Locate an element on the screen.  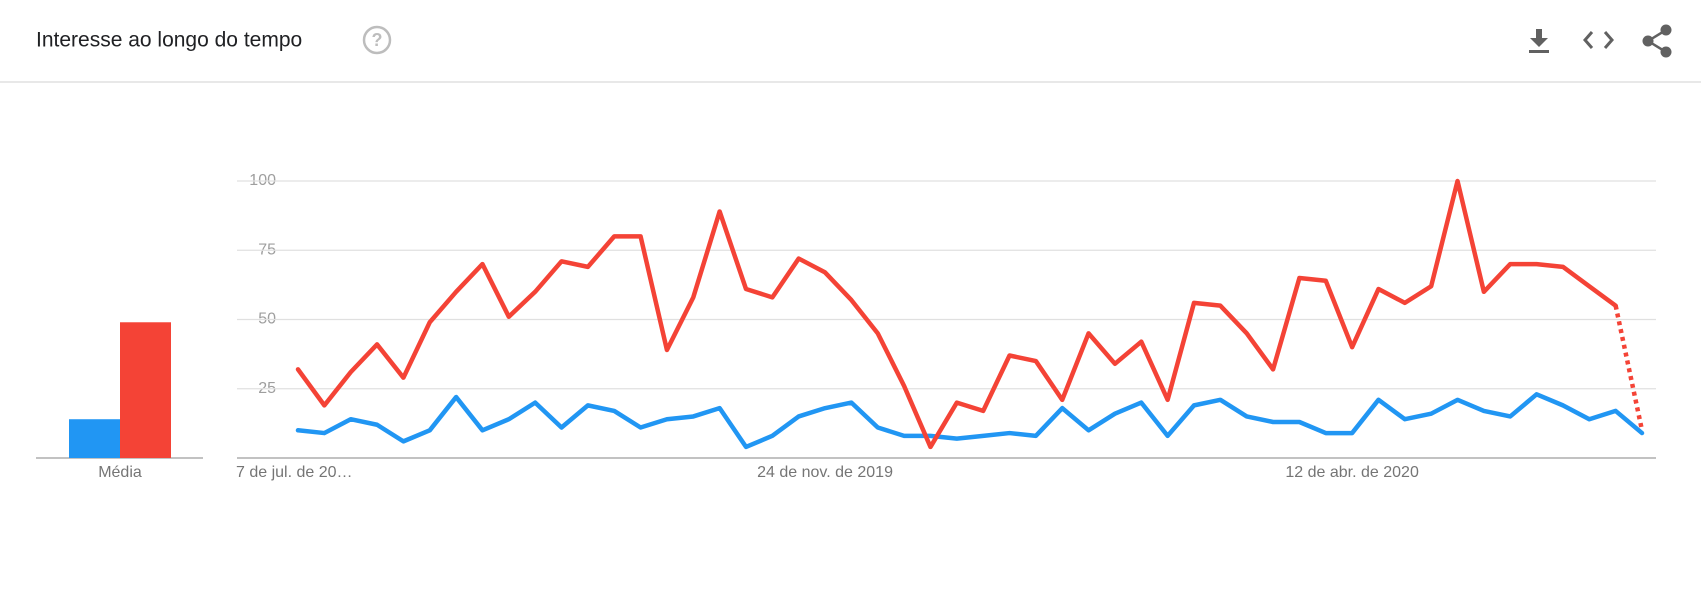
x-tick-label: 12 de abr. de 2020 is located at coordinates (1352, 472).